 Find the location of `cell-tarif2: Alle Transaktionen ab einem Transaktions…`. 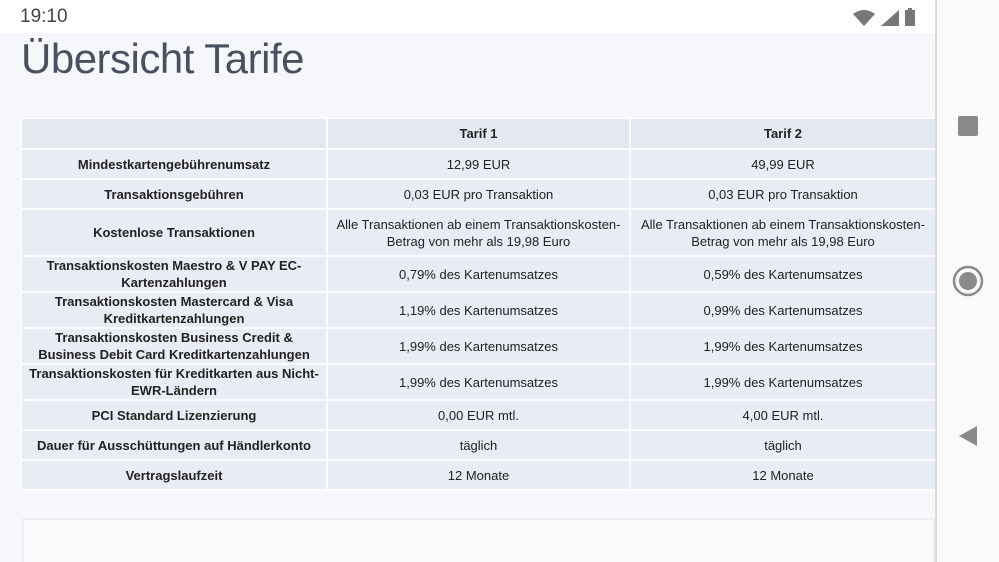

cell-tarif2: Alle Transaktionen ab einem Transaktions… is located at coordinates (782, 232).